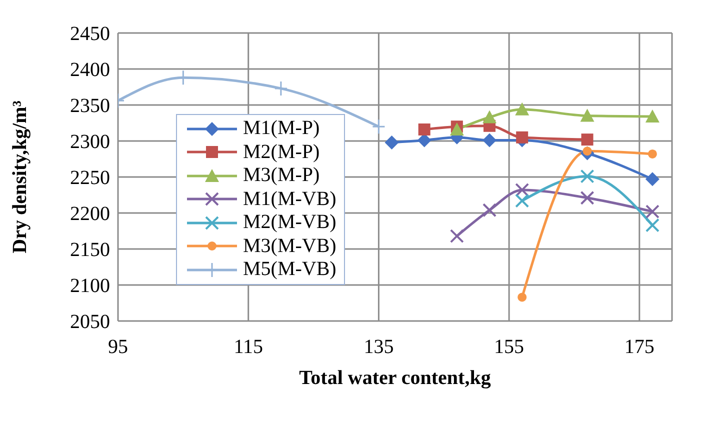 This screenshot has width=712, height=434. I want to click on x-tick-label: 155, so click(509, 347).